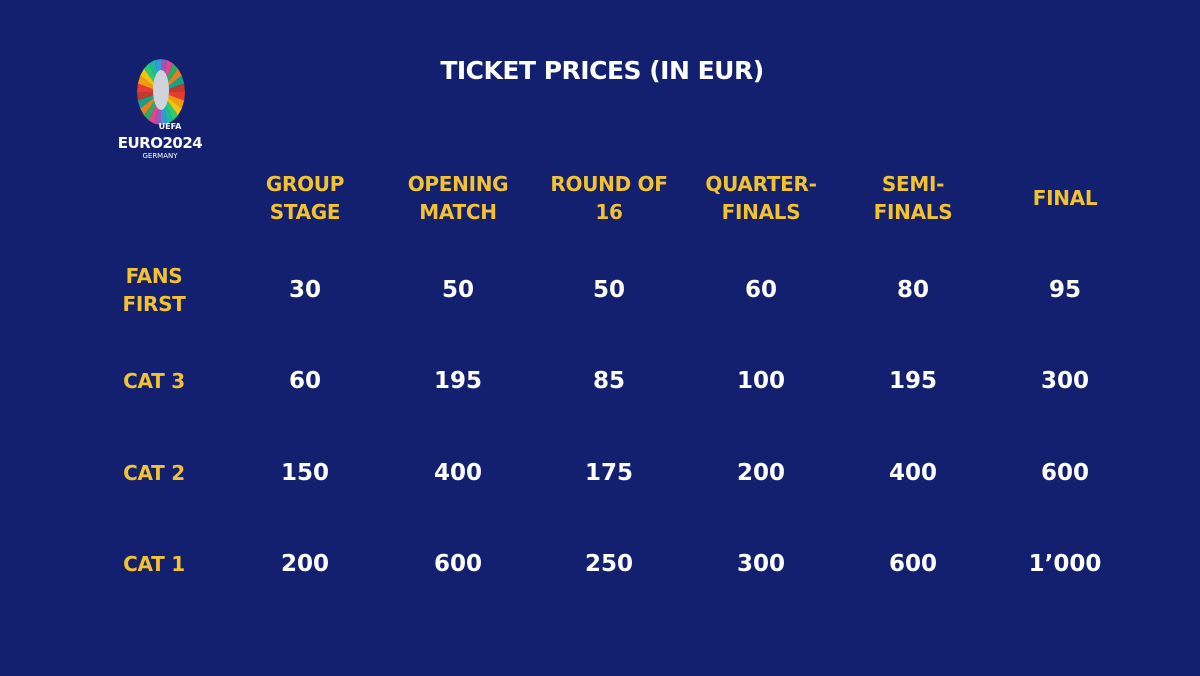 The height and width of the screenshot is (676, 1200). Describe the element at coordinates (458, 198) in the screenshot. I see `column-header: OPENING MATCH` at that location.